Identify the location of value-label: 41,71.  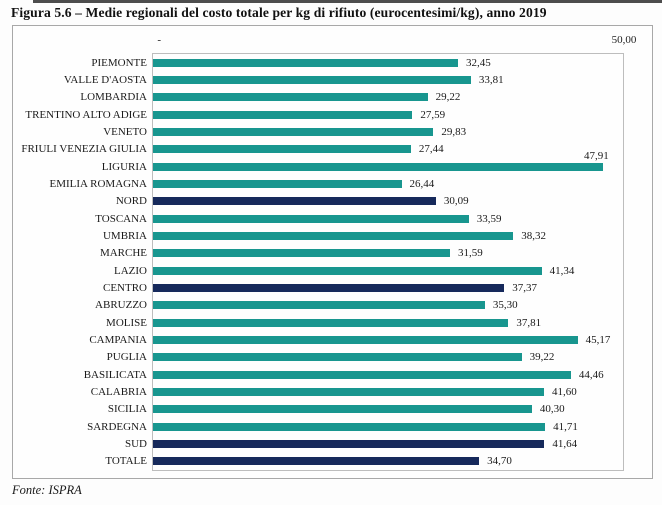
(565, 426).